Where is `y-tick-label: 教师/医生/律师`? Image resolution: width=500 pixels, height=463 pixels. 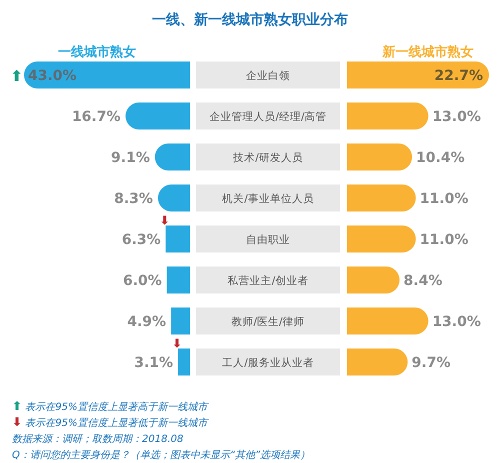 y-tick-label: 教师/医生/律师 is located at coordinates (268, 321).